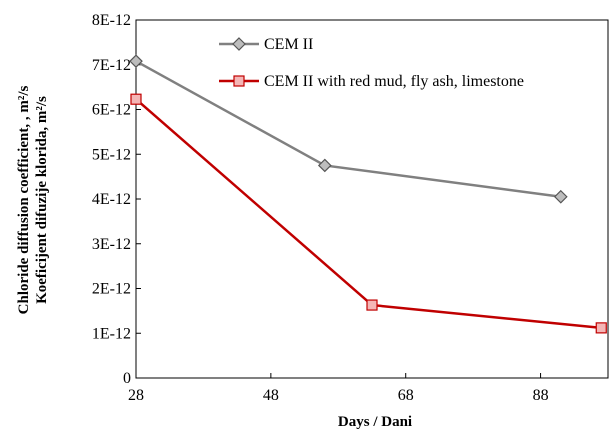 The width and height of the screenshot is (611, 432). What do you see at coordinates (288, 44) in the screenshot?
I see `legend-label: CEM II` at bounding box center [288, 44].